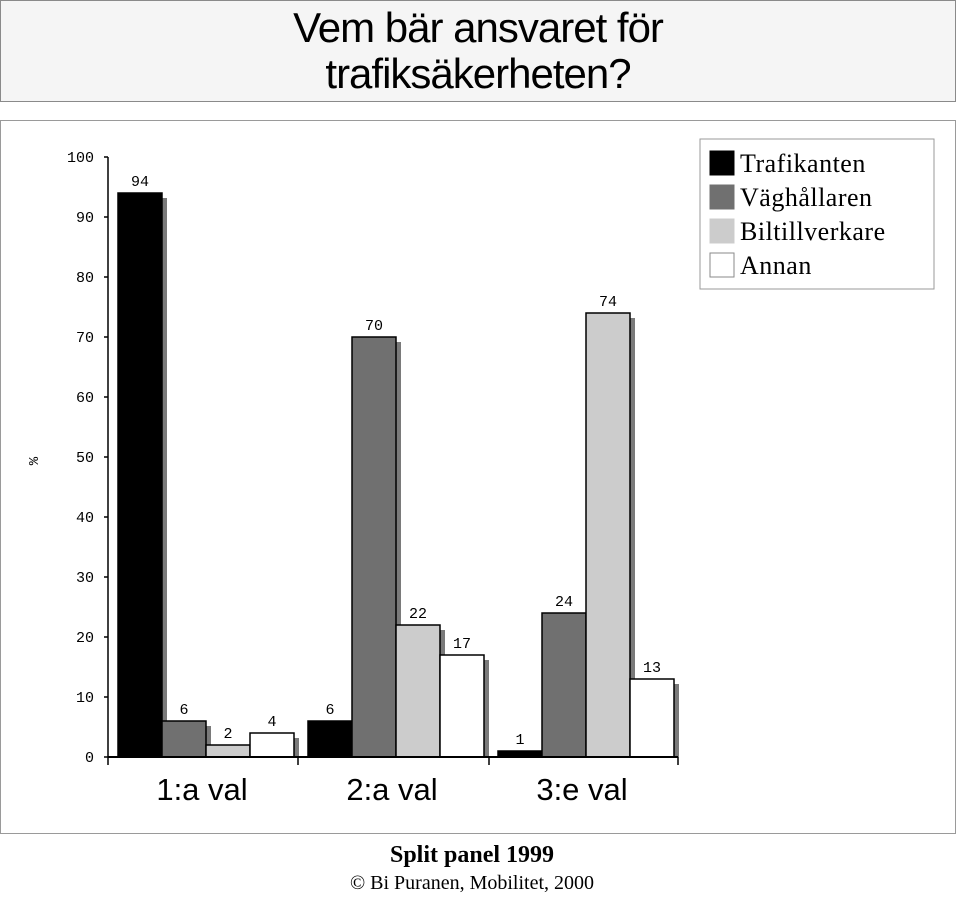  What do you see at coordinates (478, 27) in the screenshot?
I see `chart-title-line-1: Vem bär ansvaret för` at bounding box center [478, 27].